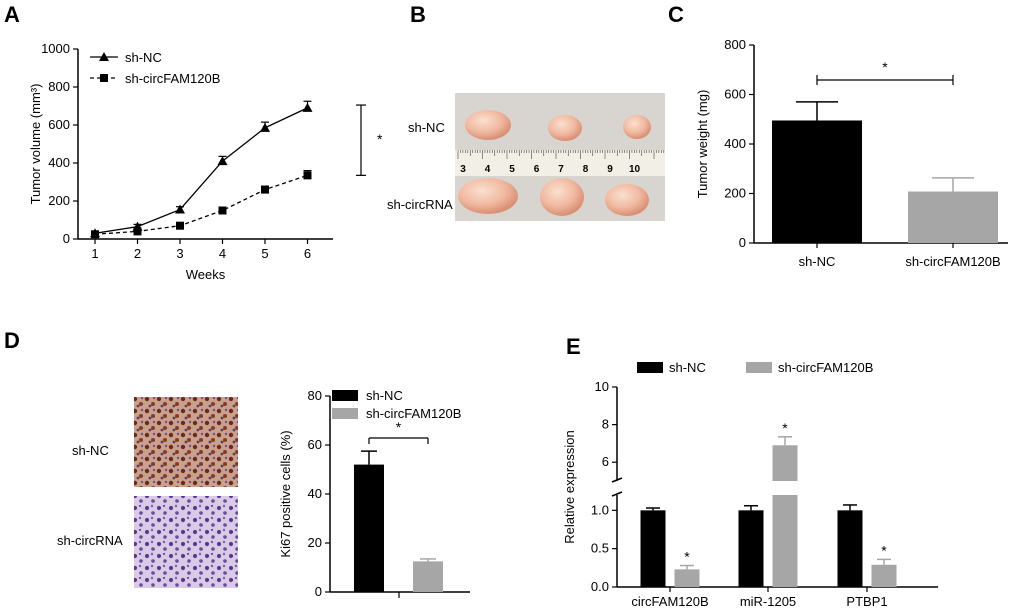 The image size is (1020, 610). Describe the element at coordinates (155, 68) in the screenshot. I see `panel-a-legend: sh-NC sh-circFAM120B` at that location.